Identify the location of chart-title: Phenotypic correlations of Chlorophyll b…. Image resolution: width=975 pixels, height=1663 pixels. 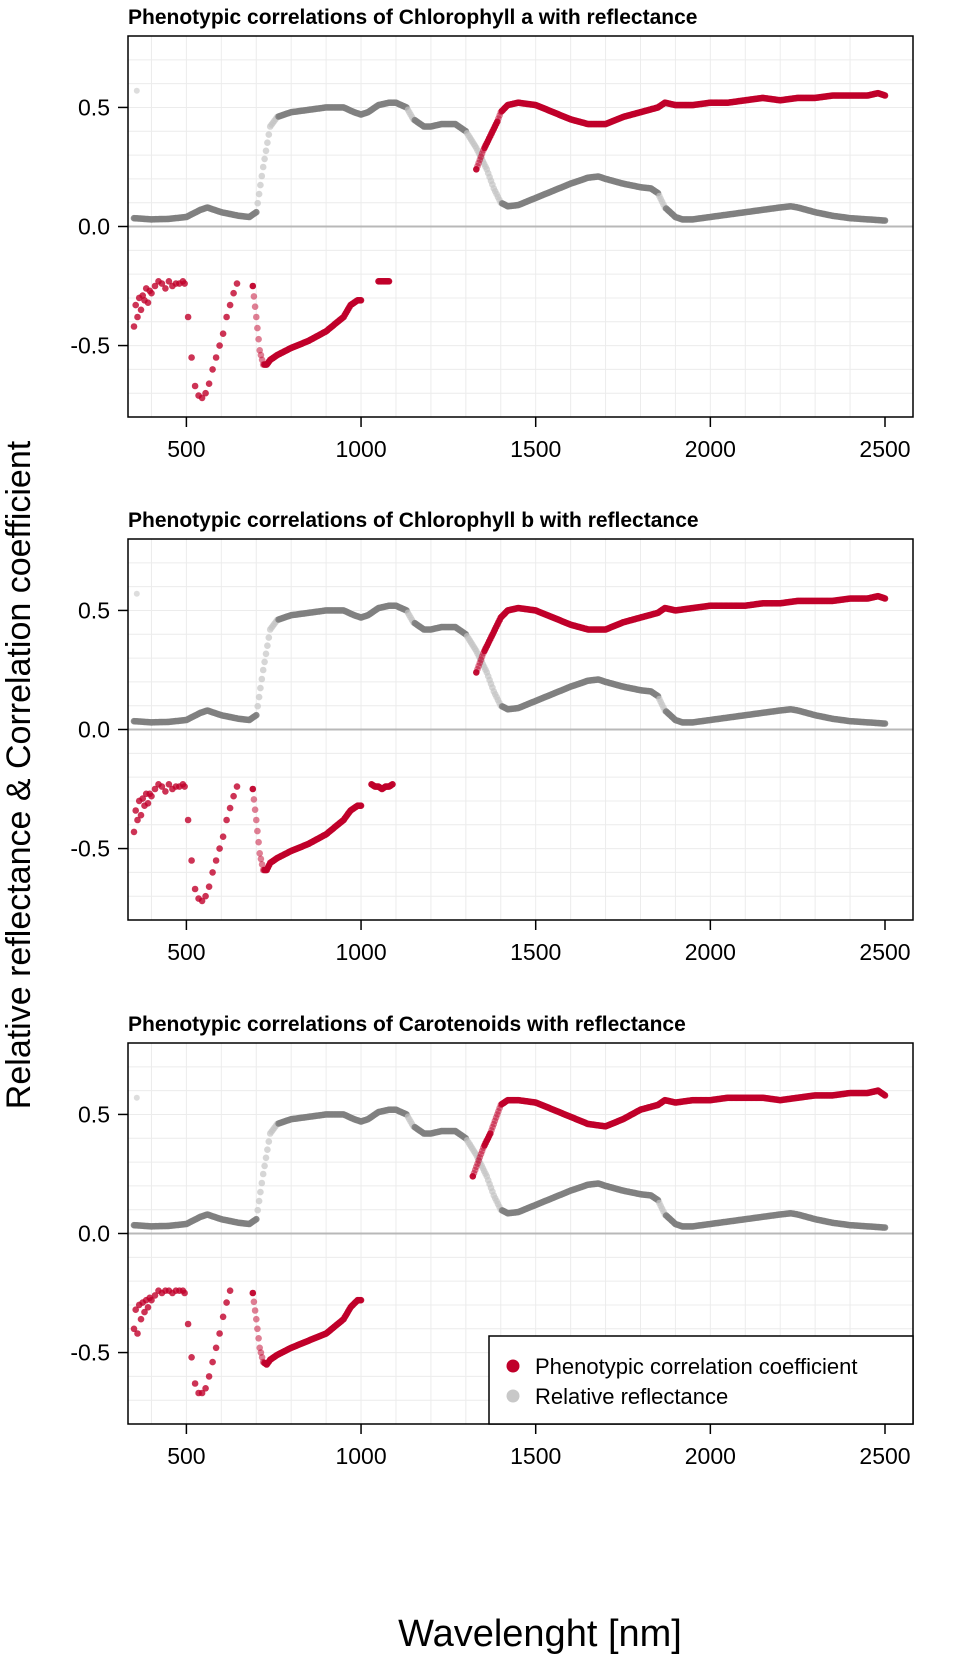
(413, 520).